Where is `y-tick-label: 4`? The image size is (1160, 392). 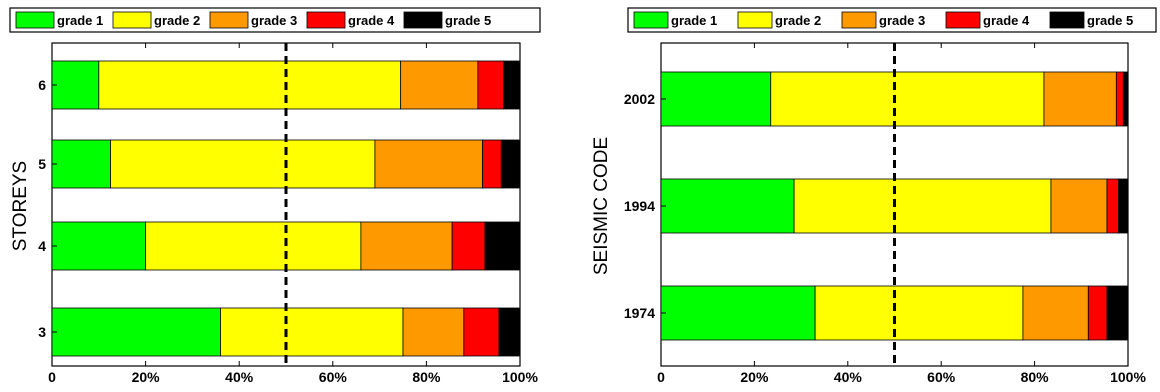 y-tick-label: 4 is located at coordinates (42, 246).